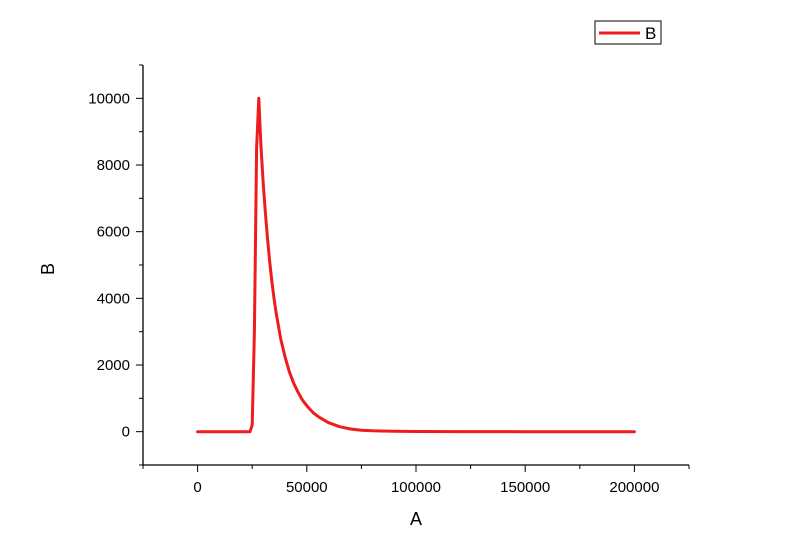 This screenshot has height=558, width=800. I want to click on x-axis-title: A, so click(416, 519).